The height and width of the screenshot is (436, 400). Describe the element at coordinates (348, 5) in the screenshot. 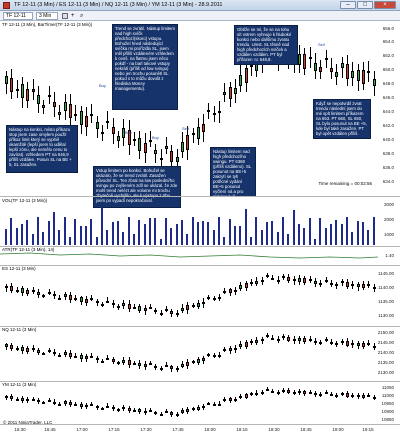

I see `minimize-button: –` at that location.